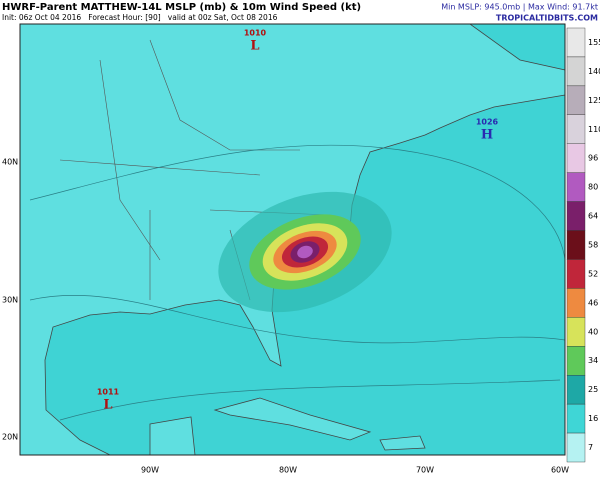 The width and height of the screenshot is (600, 483). What do you see at coordinates (108, 392) in the screenshot?
I see `pressure-value: 1011` at bounding box center [108, 392].